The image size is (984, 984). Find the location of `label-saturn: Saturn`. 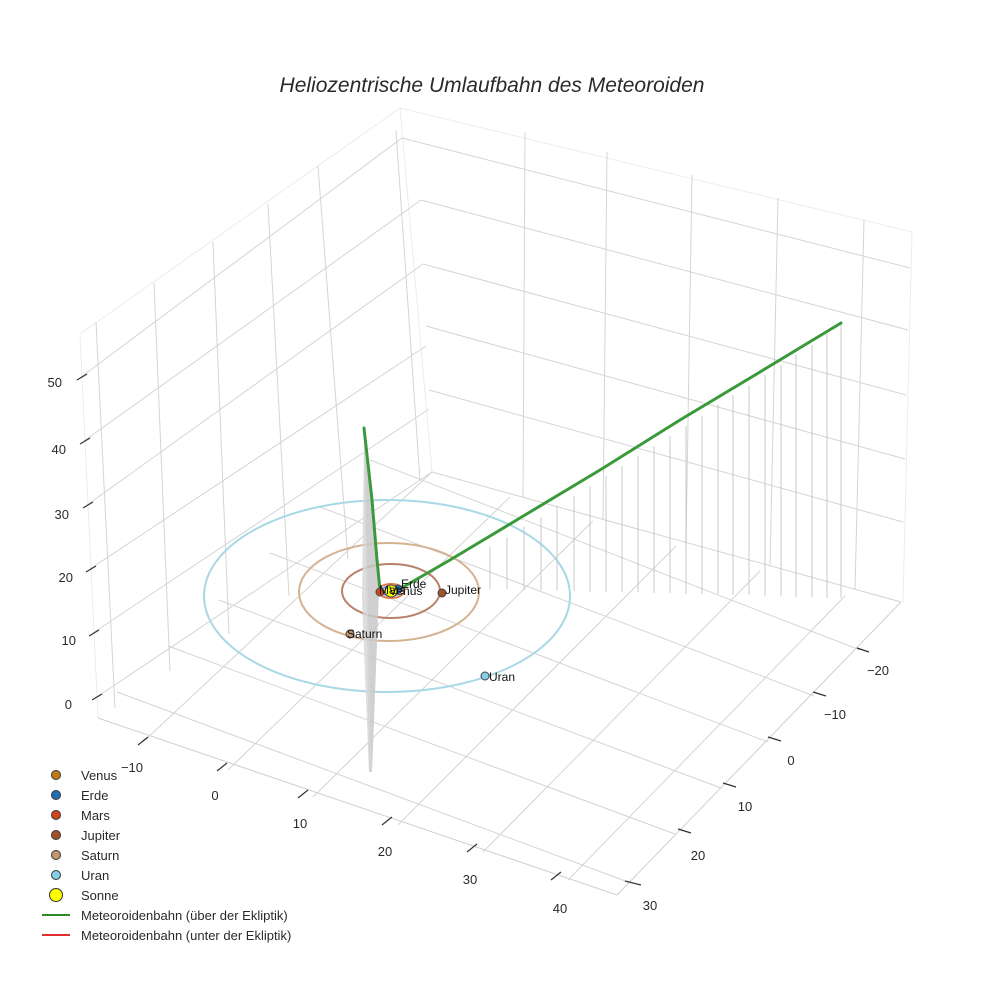

label-saturn: Saturn is located at coordinates (364, 634).